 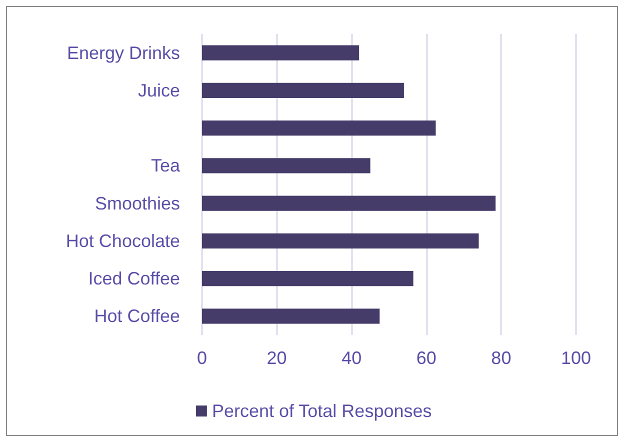 I want to click on x-tick-label: 0, so click(x=202, y=358).